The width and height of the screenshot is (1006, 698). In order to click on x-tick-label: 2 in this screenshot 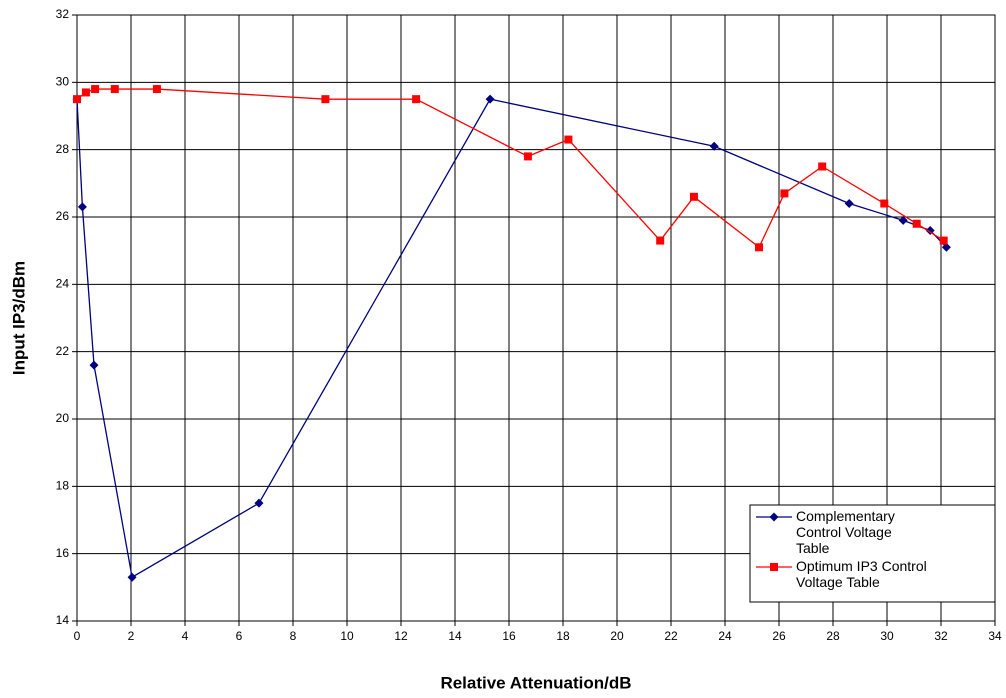, I will do `click(131, 636)`.